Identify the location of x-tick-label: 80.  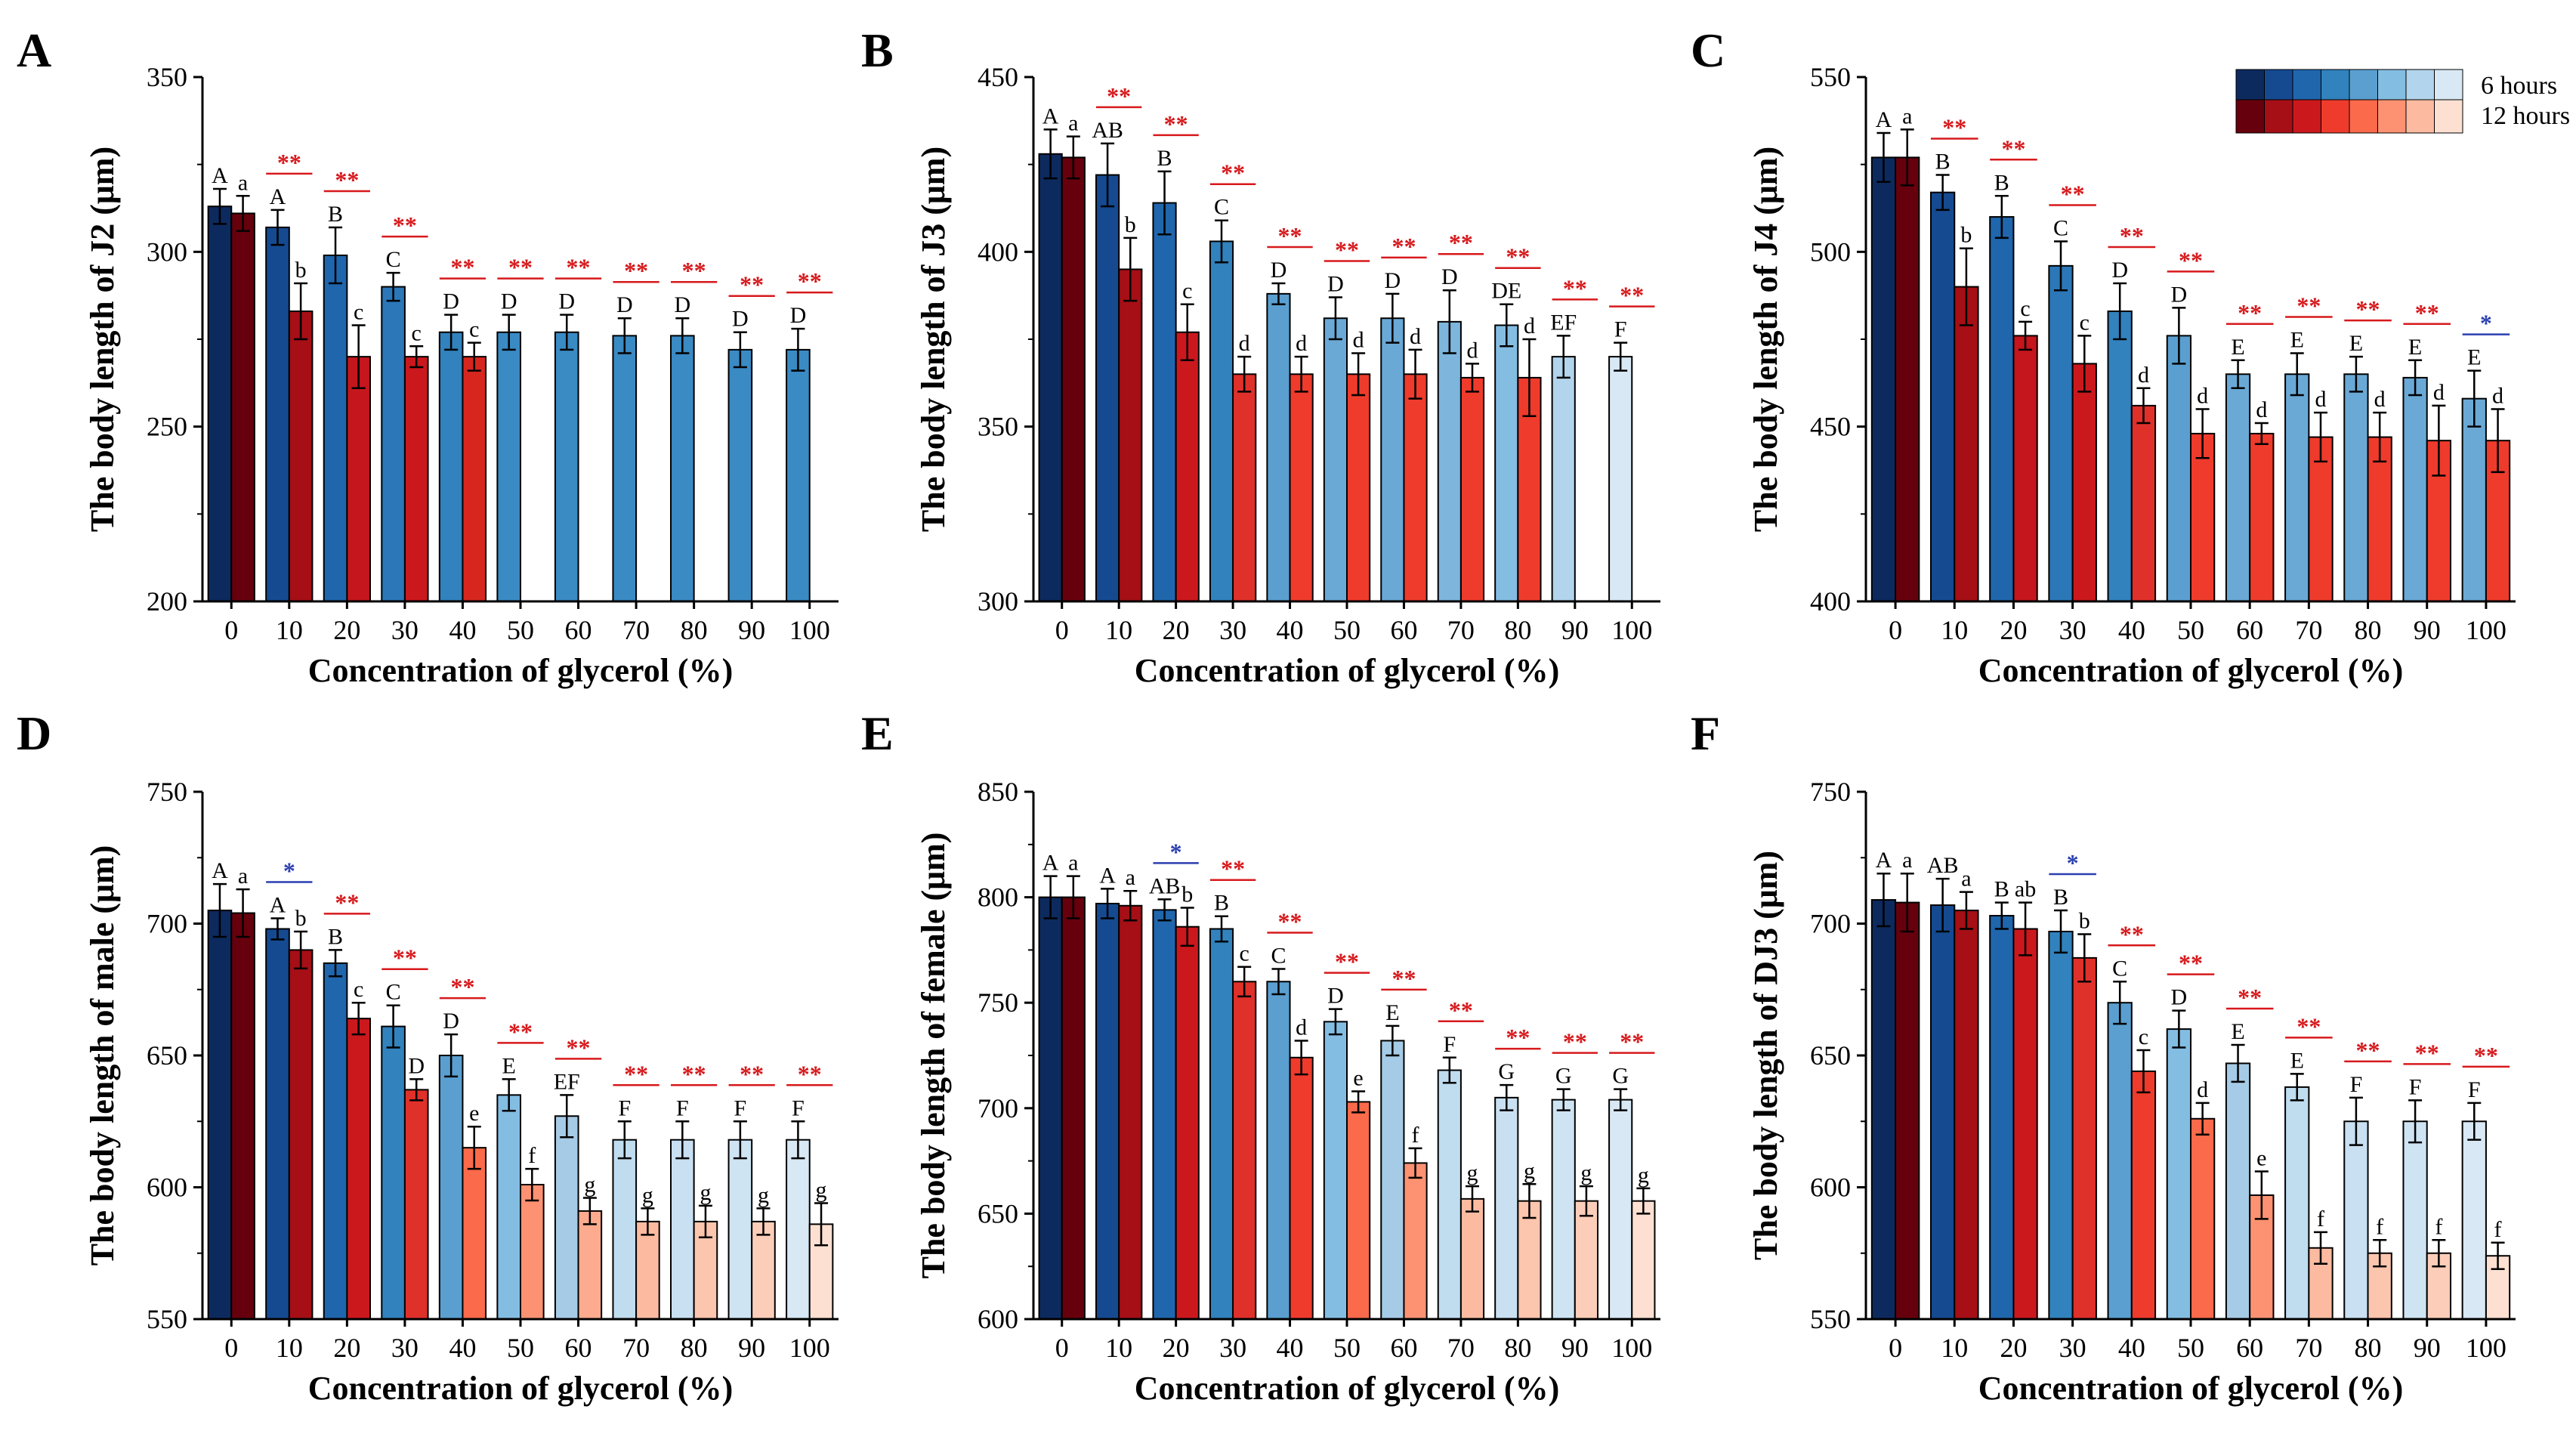
(2368, 1348).